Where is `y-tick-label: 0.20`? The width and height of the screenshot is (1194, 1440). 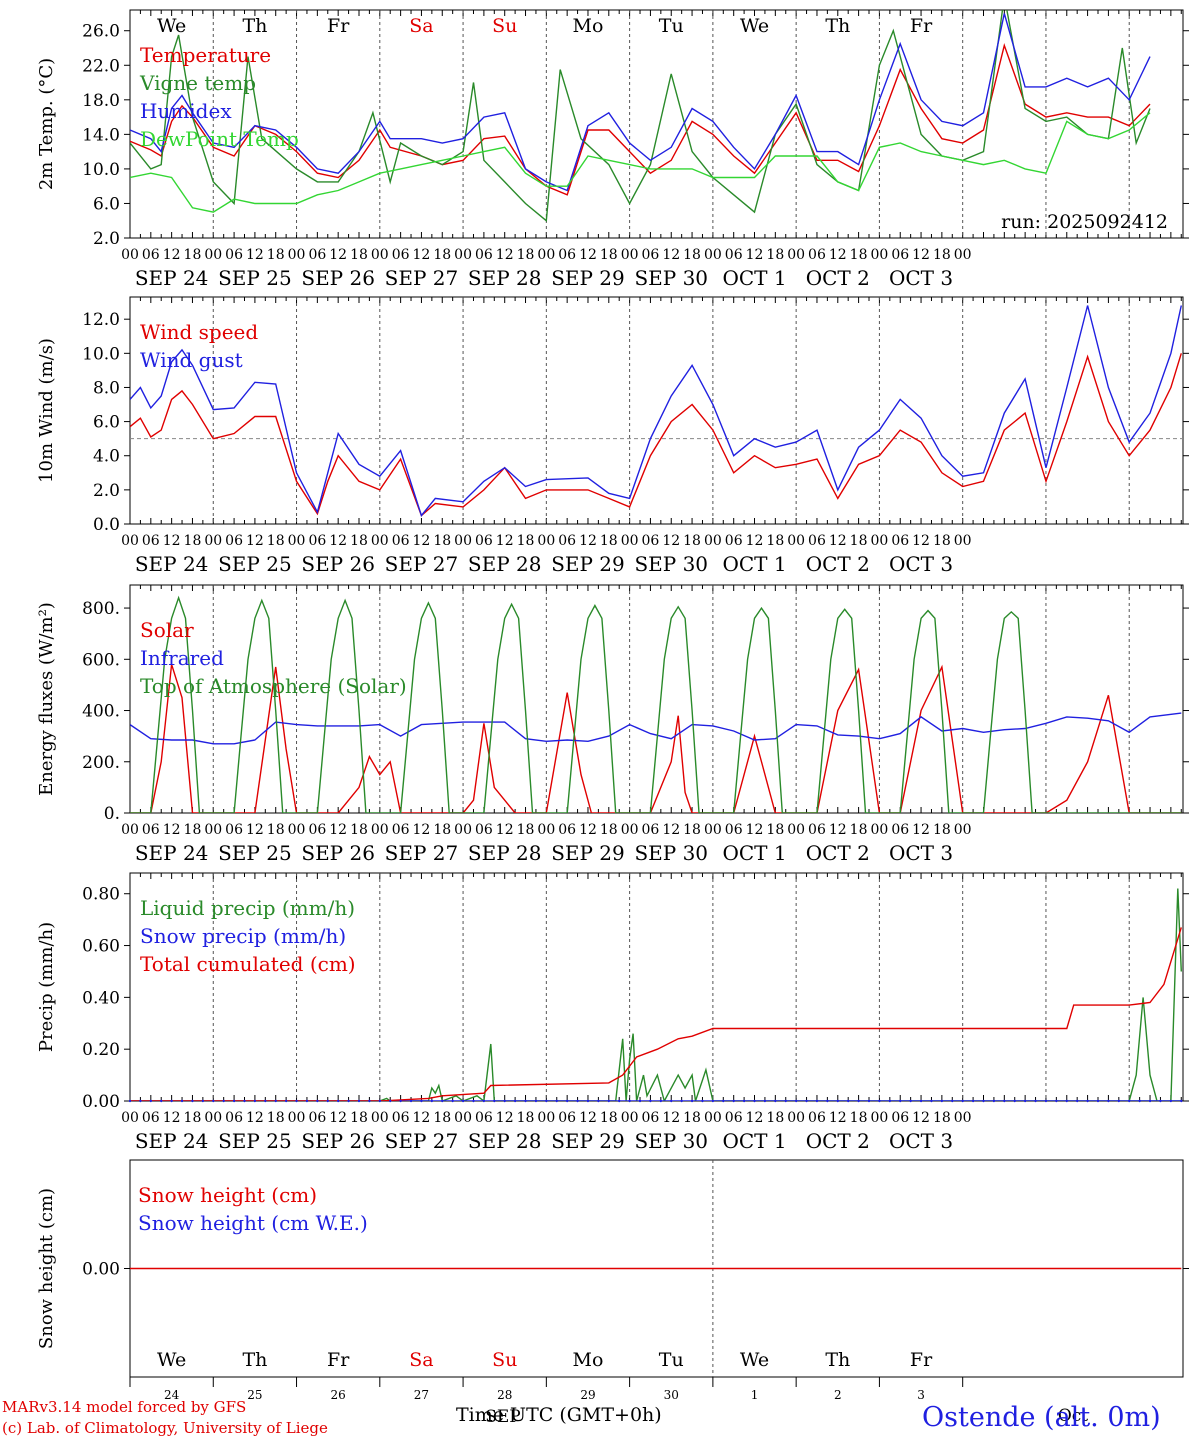 y-tick-label: 0.20 is located at coordinates (101, 1050).